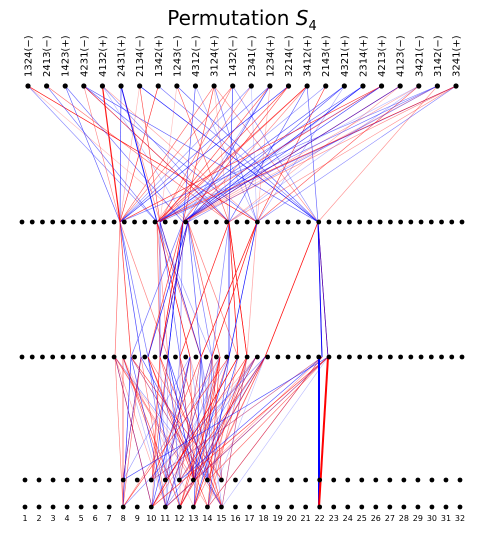 The image size is (484, 533). I want to click on permutation-label: 3214(−), so click(289, 56).